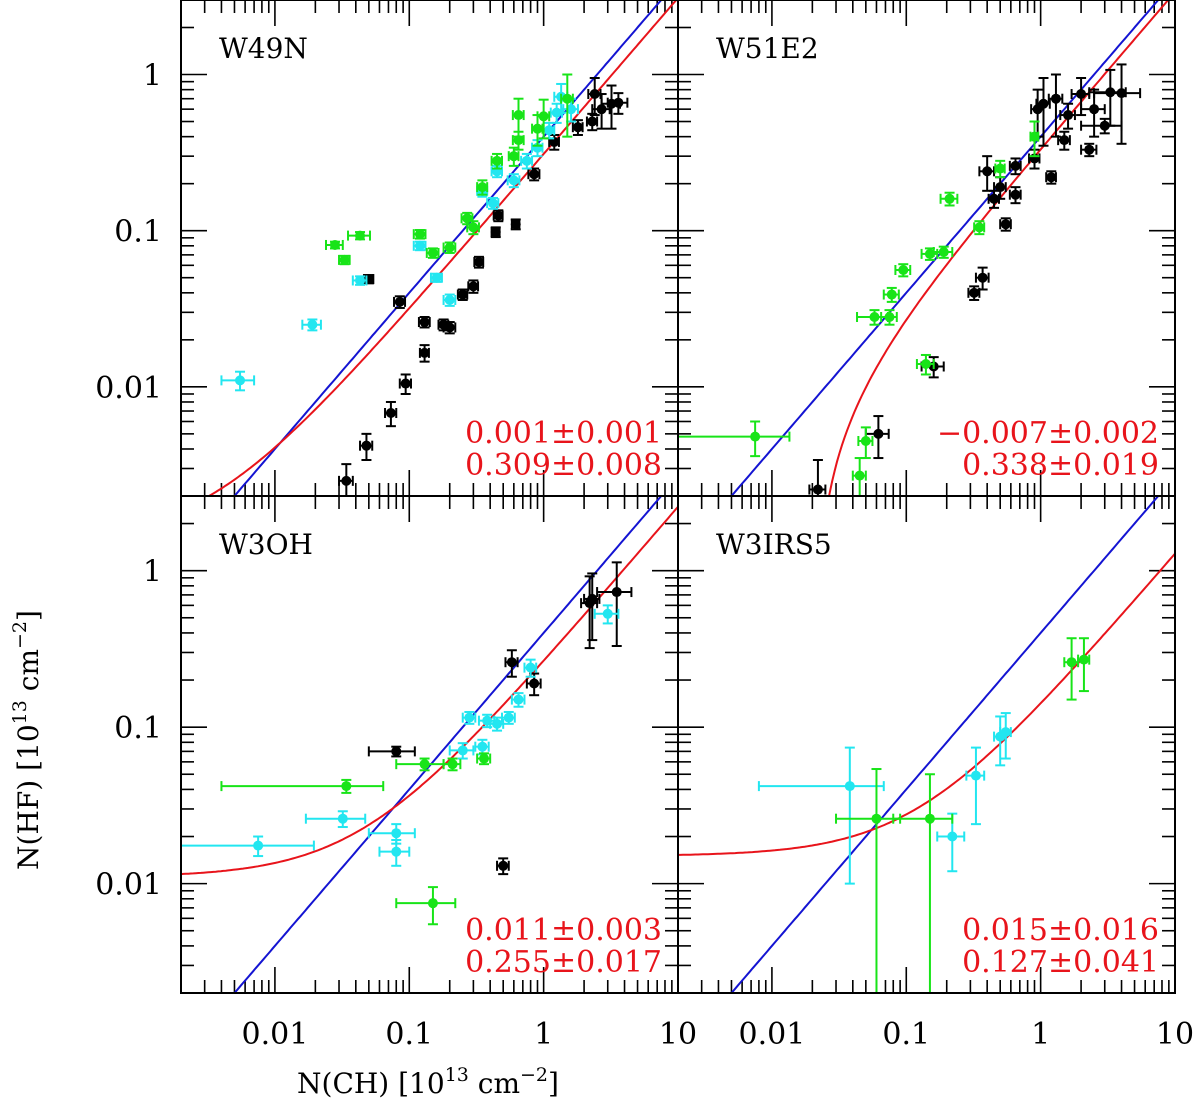 Image resolution: width=1200 pixels, height=1108 pixels. Describe the element at coordinates (563, 465) in the screenshot. I see `fit-slope-text: 0.309±0.008` at that location.